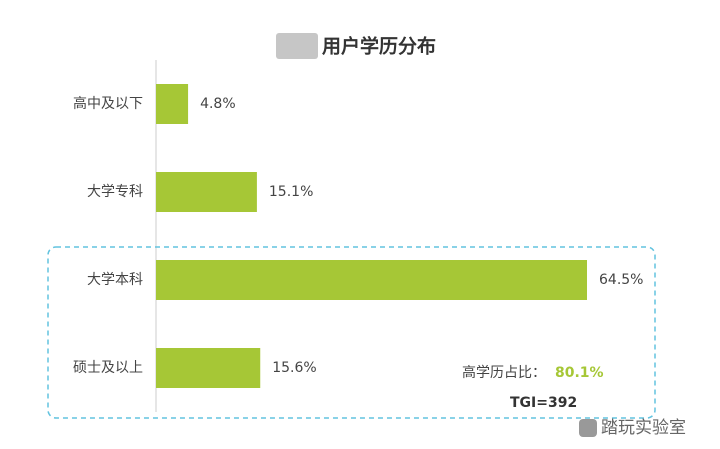  I want to click on watermark: 踏玩实验室, so click(643, 428).